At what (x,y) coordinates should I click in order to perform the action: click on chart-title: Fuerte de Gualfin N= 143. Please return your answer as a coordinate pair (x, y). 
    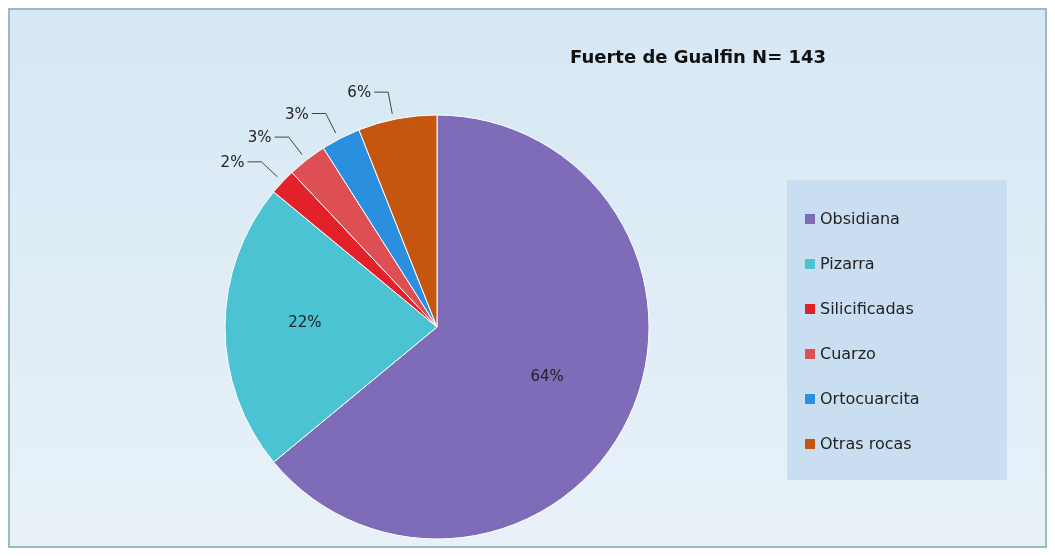
    Looking at the image, I should click on (698, 56).